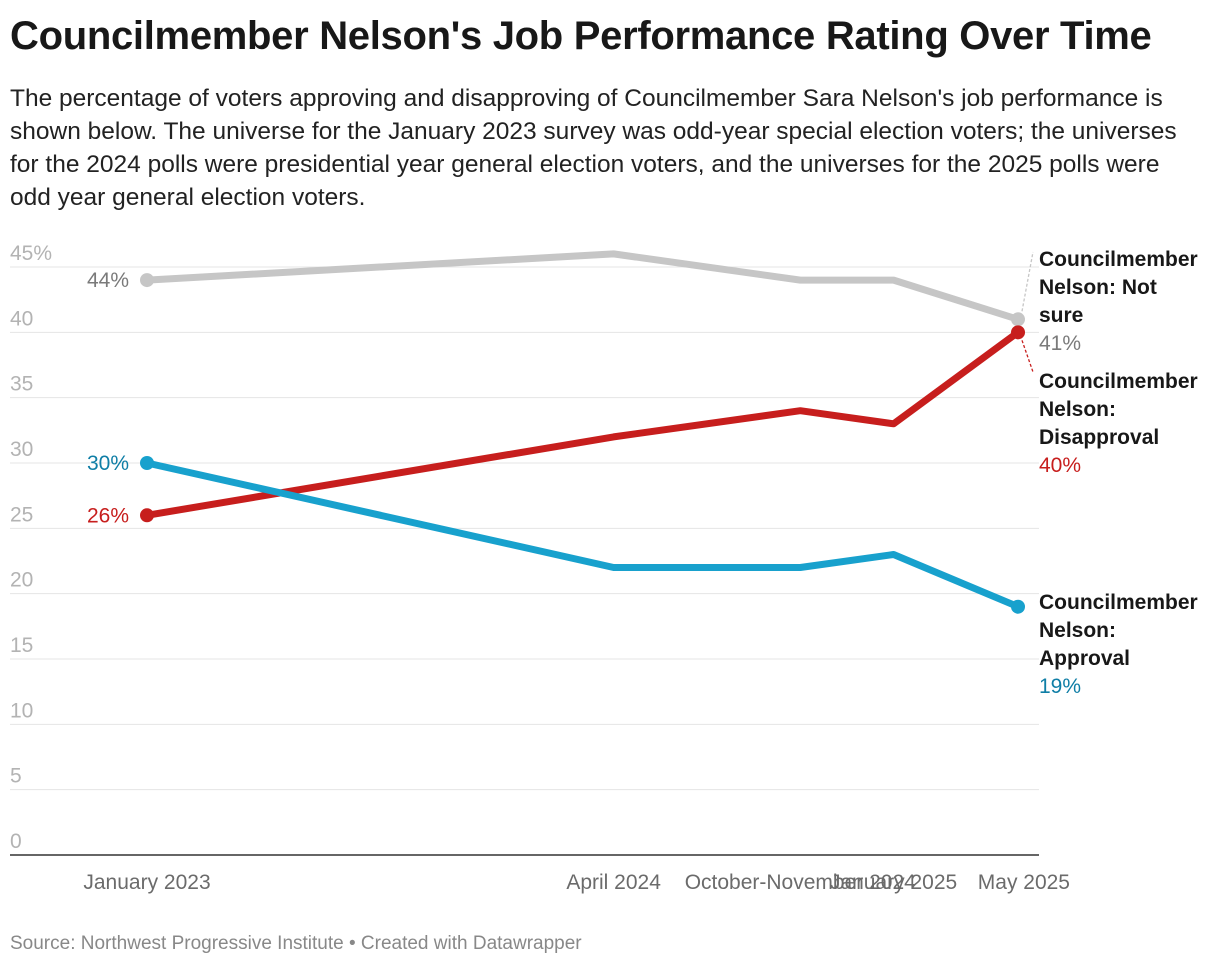  Describe the element at coordinates (613, 882) in the screenshot. I see `x-tick-label: April 2024` at that location.